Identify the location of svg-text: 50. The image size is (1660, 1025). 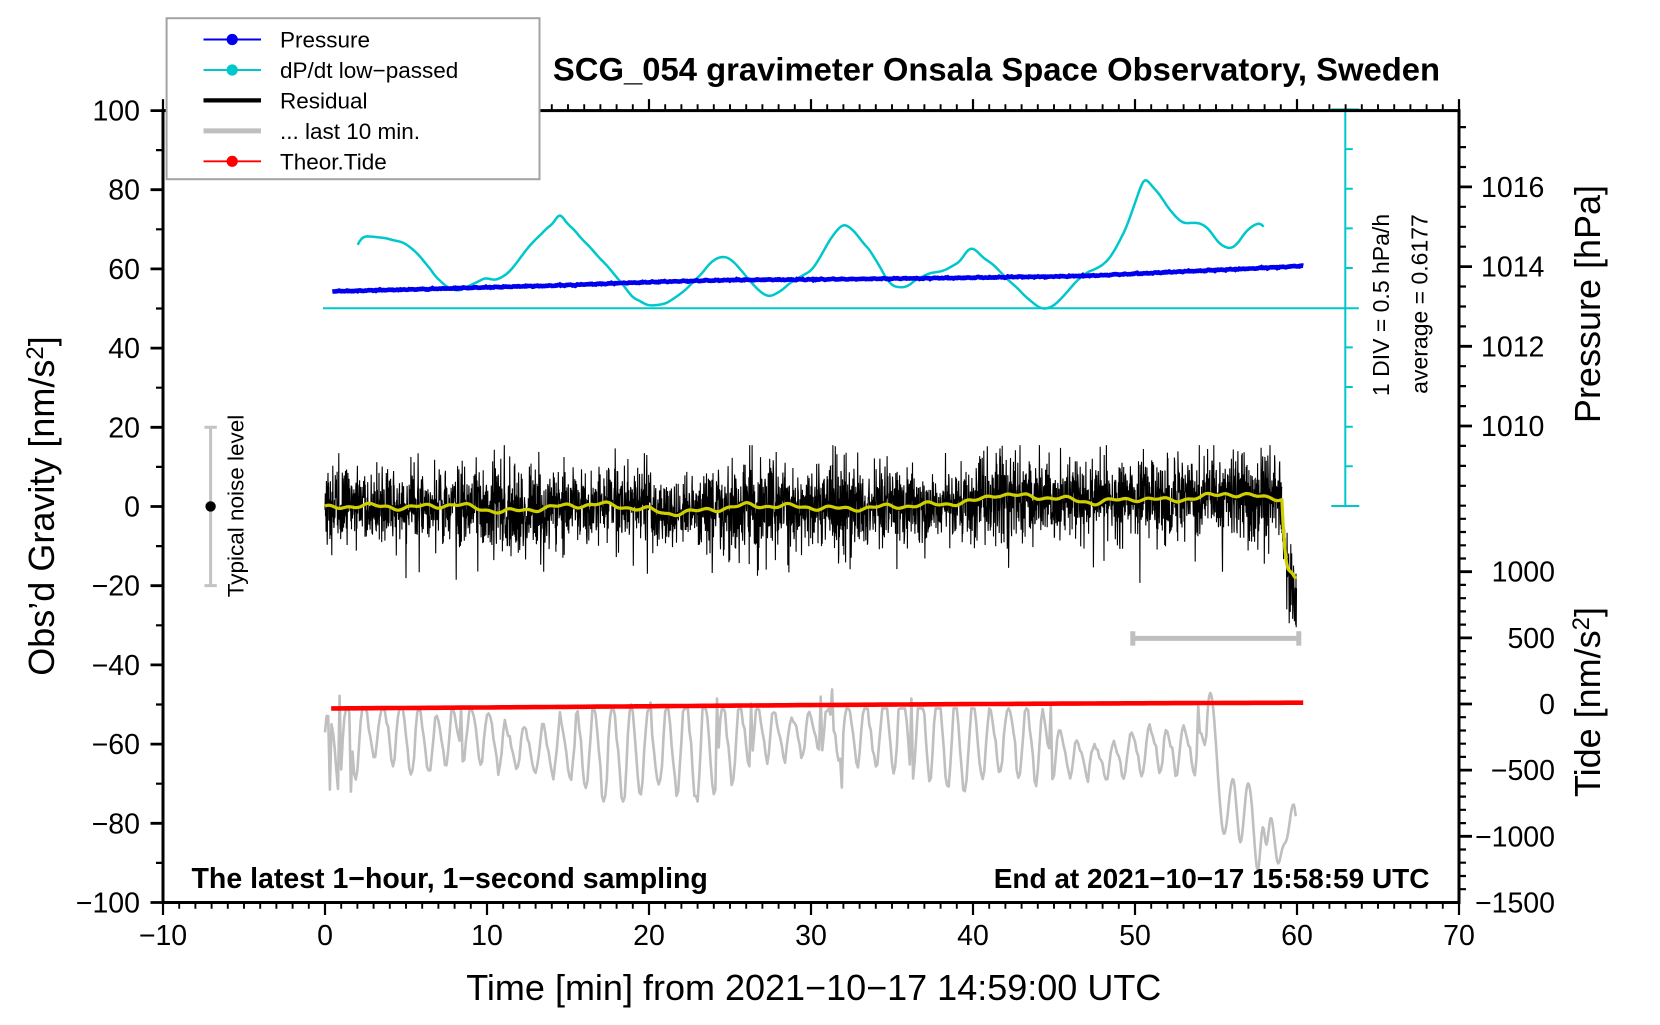
(1135, 936).